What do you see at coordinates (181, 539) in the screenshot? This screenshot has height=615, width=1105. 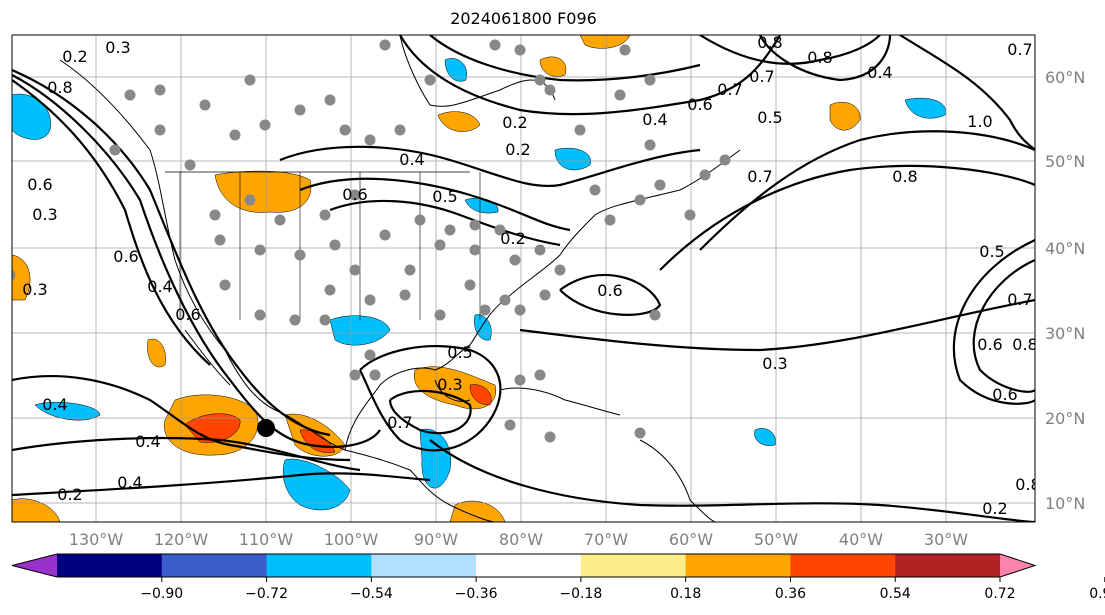 I see `longitude-label: 120°W` at bounding box center [181, 539].